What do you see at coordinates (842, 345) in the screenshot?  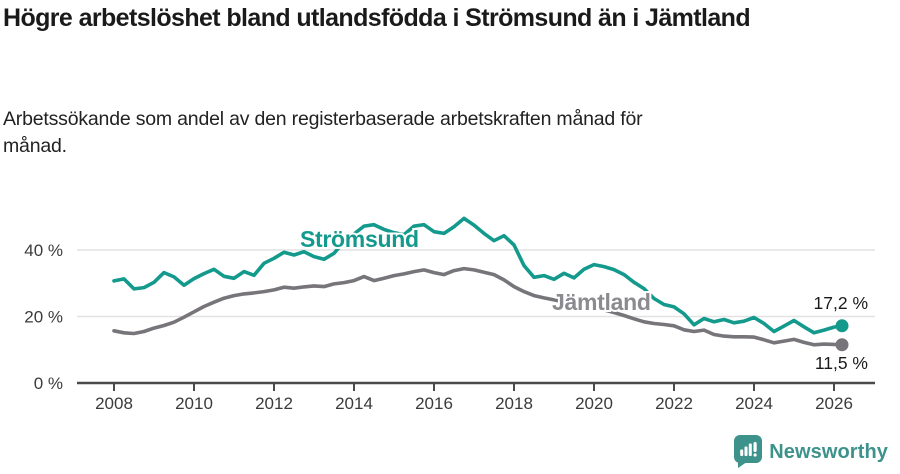 I see `series-end-dot-jamtland` at bounding box center [842, 345].